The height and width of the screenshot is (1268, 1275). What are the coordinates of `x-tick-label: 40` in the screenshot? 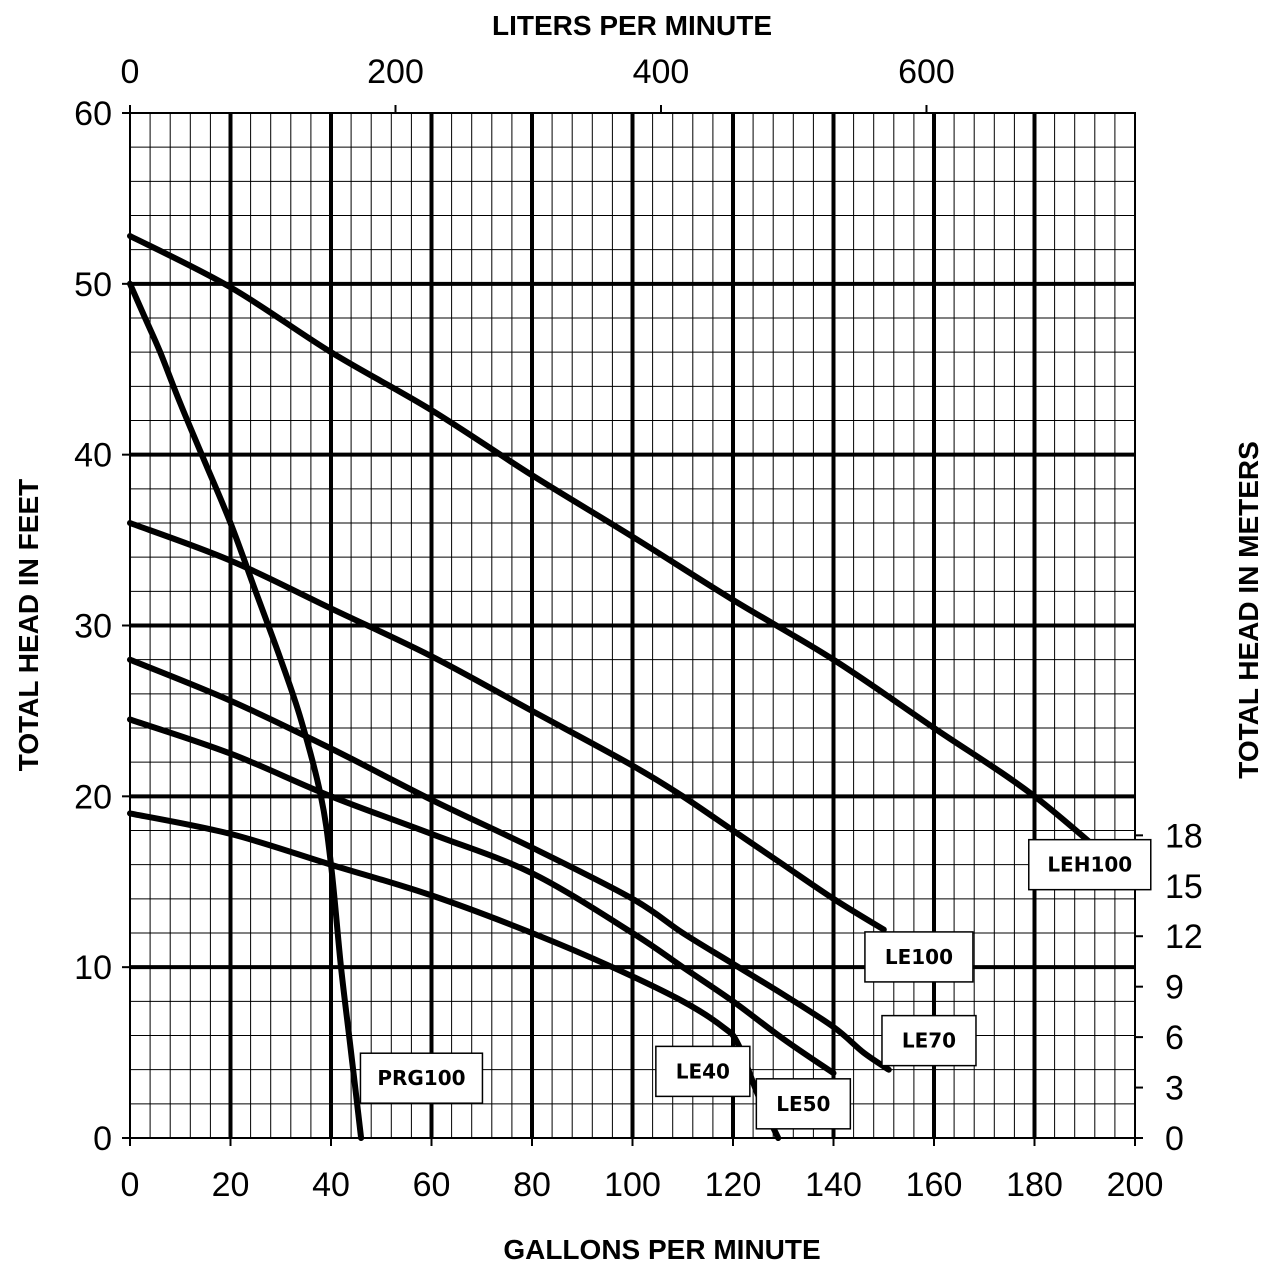 It's located at (331, 1185).